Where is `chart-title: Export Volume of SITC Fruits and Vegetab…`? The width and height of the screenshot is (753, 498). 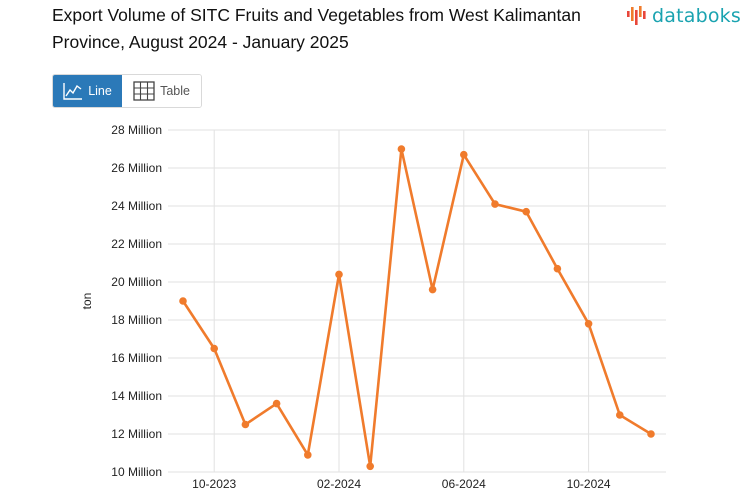 chart-title: Export Volume of SITC Fruits and Vegetab… is located at coordinates (316, 28).